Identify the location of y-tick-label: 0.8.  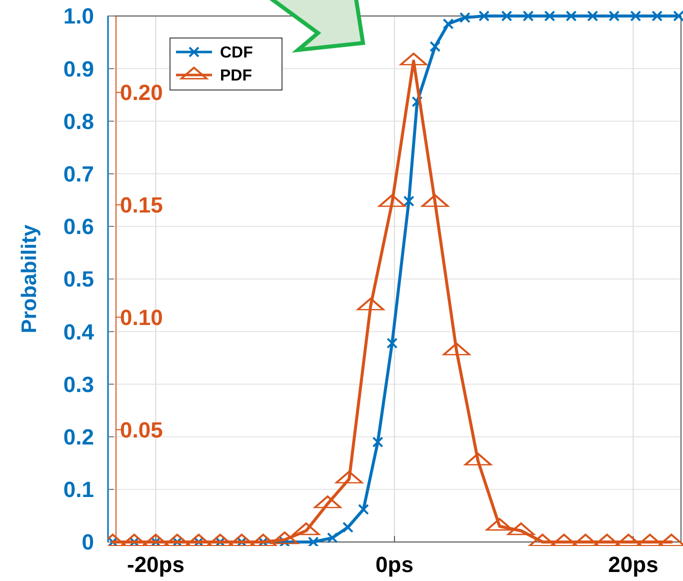
(78, 121).